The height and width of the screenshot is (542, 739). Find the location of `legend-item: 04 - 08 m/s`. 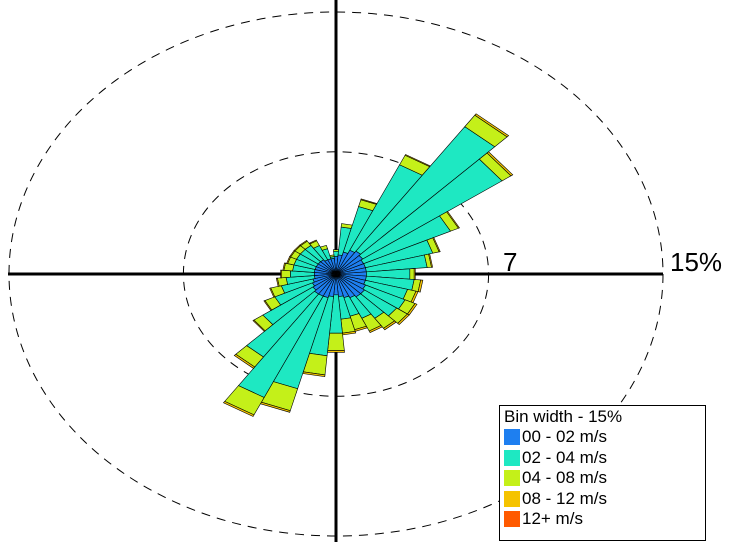

legend-item: 04 - 08 m/s is located at coordinates (604, 478).